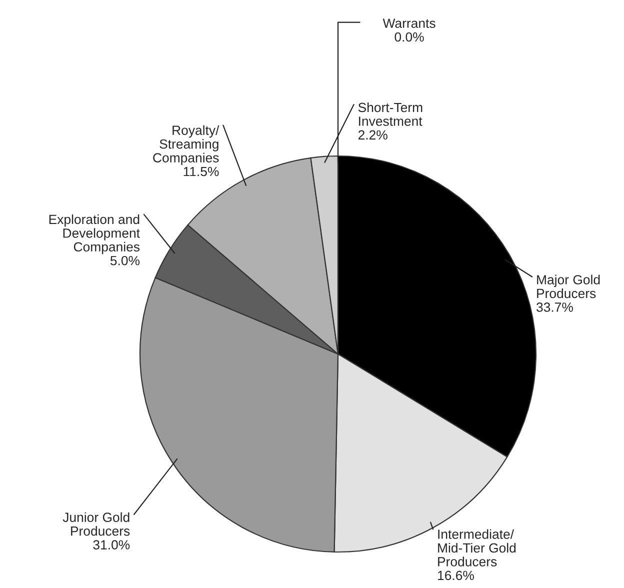 The width and height of the screenshot is (624, 588). I want to click on slice-label: Junior Gold Producers, so click(96, 524).